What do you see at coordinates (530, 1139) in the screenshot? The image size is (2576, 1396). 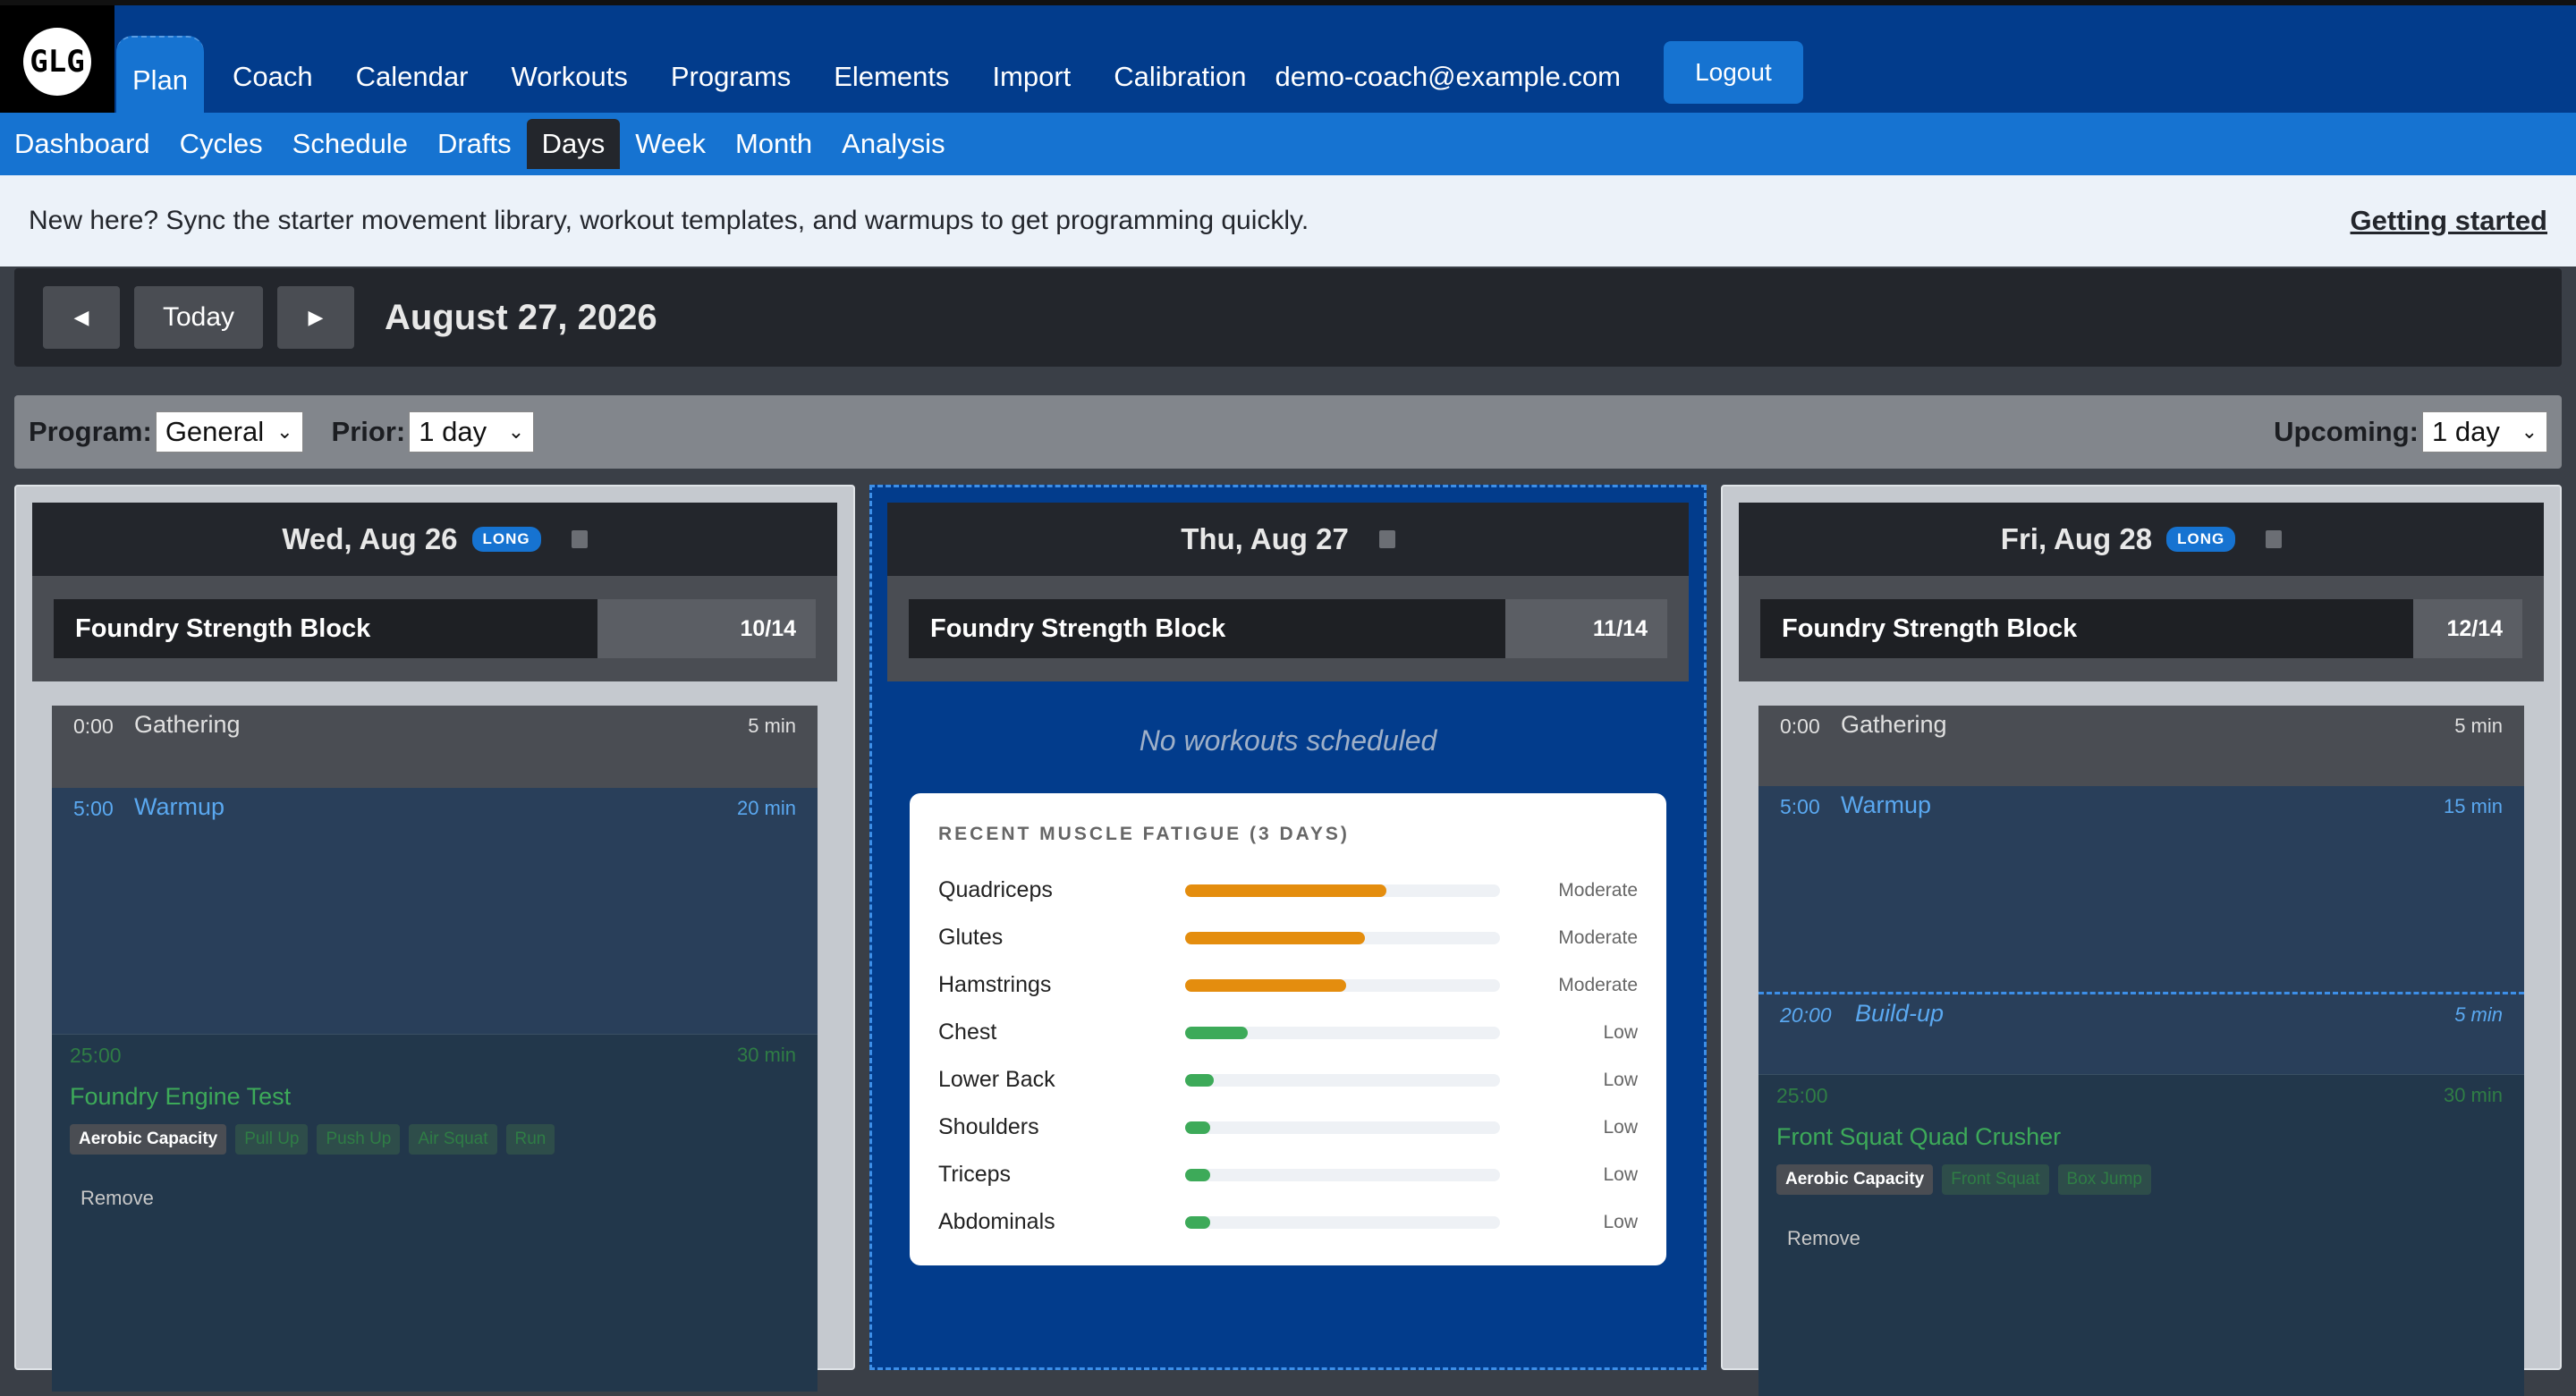 I see `tag-run: Run` at bounding box center [530, 1139].